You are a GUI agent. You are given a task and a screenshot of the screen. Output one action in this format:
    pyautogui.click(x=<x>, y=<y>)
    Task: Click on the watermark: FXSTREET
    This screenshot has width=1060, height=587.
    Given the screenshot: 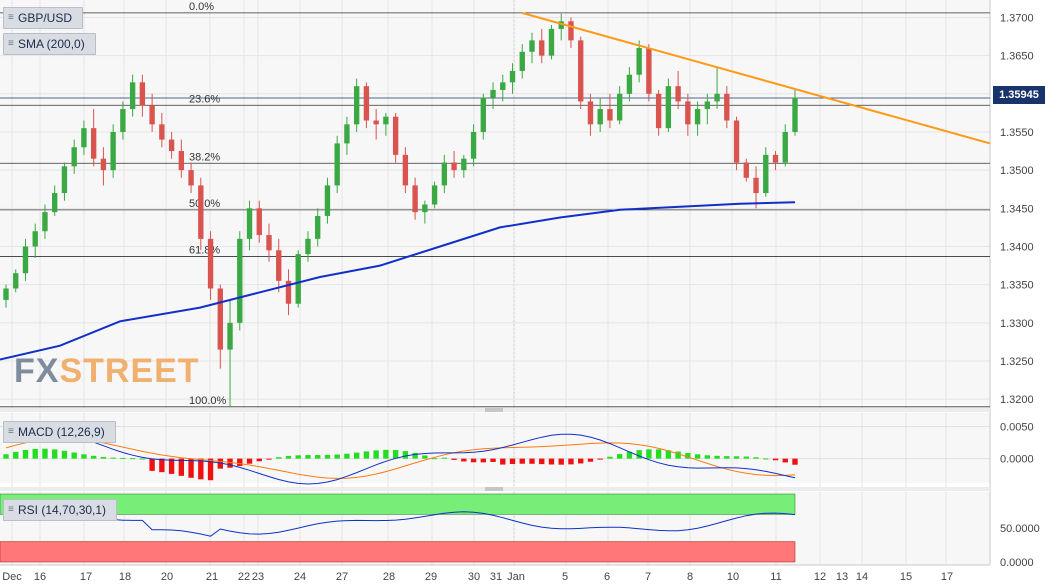 What is the action you would take?
    pyautogui.click(x=107, y=371)
    